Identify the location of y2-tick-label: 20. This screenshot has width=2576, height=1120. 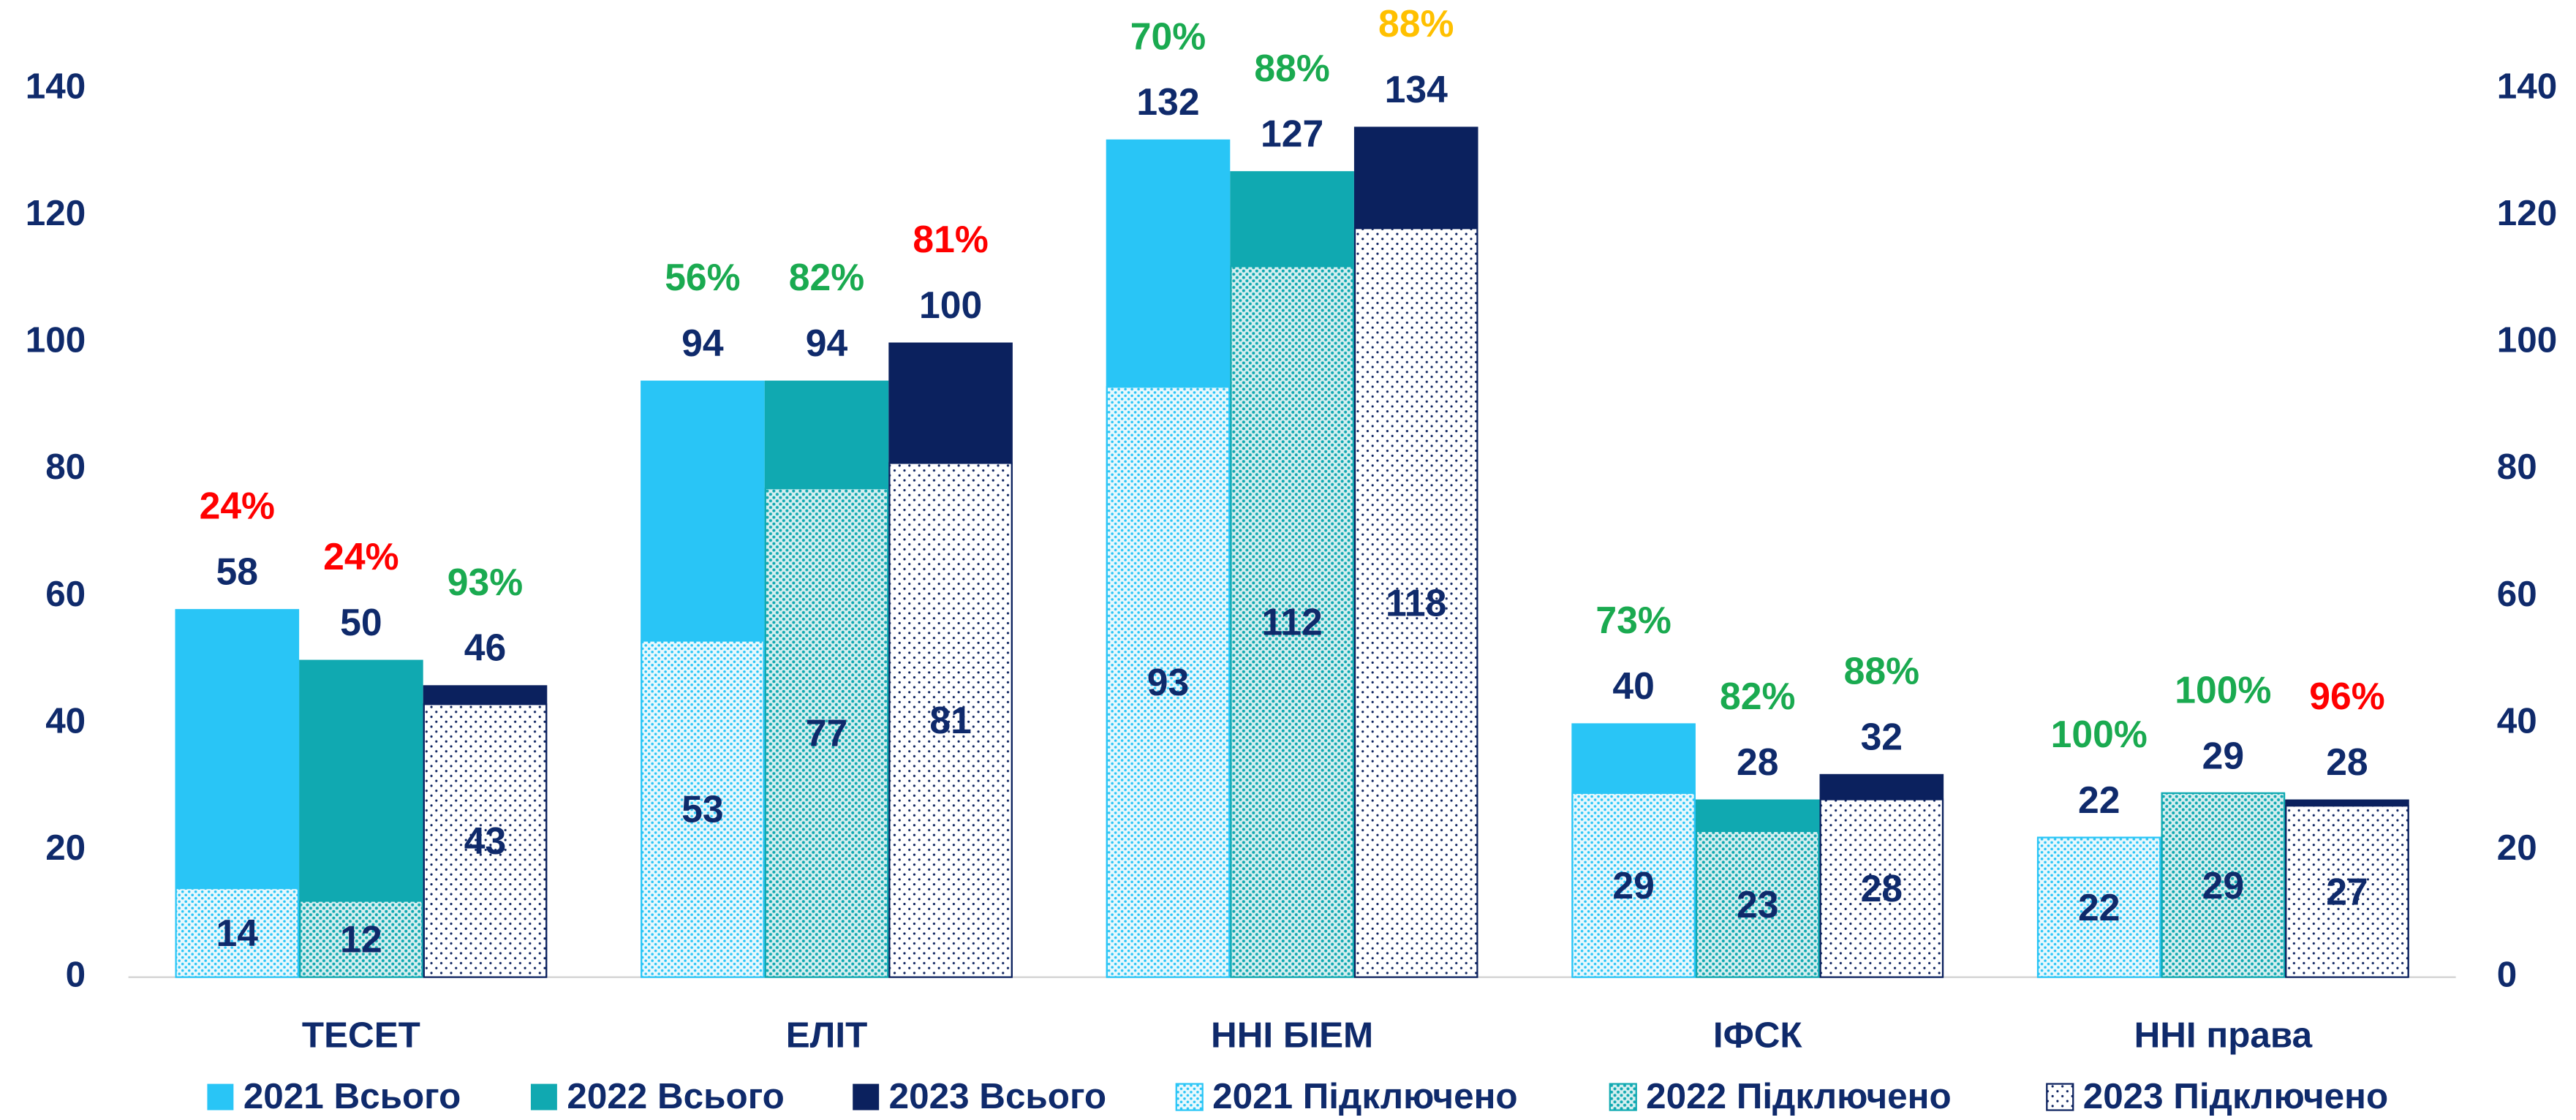
(2517, 848).